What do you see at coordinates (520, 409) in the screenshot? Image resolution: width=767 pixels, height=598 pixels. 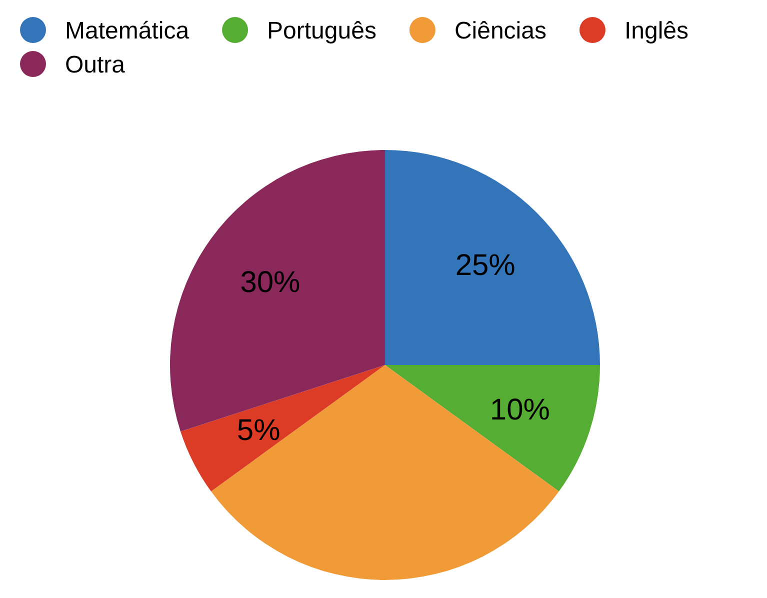 I see `data-label: 10%` at bounding box center [520, 409].